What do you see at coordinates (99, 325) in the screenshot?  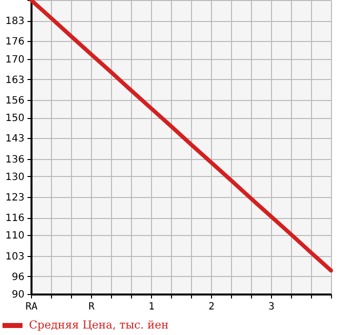 I see `legend-label: Средняя Цена, тыс. йен` at bounding box center [99, 325].